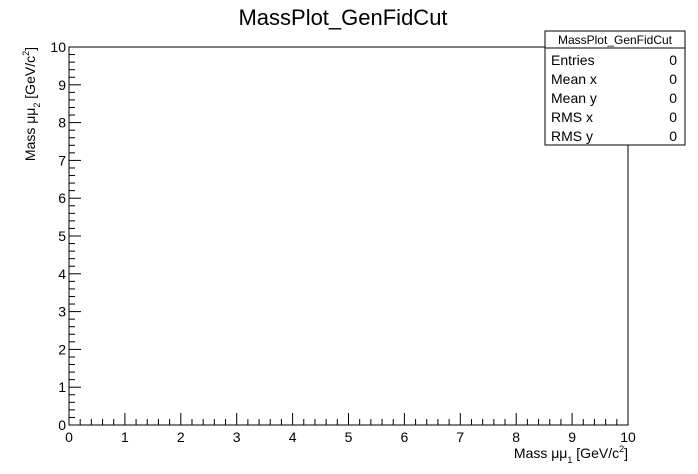 The height and width of the screenshot is (474, 698). What do you see at coordinates (293, 437) in the screenshot?
I see `x-tick-label: 4` at bounding box center [293, 437].